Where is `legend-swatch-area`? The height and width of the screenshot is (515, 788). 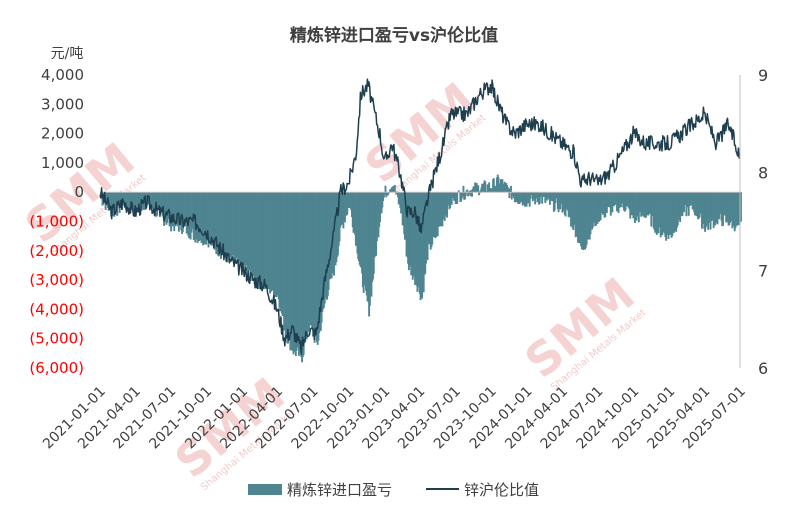 legend-swatch-area is located at coordinates (265, 489).